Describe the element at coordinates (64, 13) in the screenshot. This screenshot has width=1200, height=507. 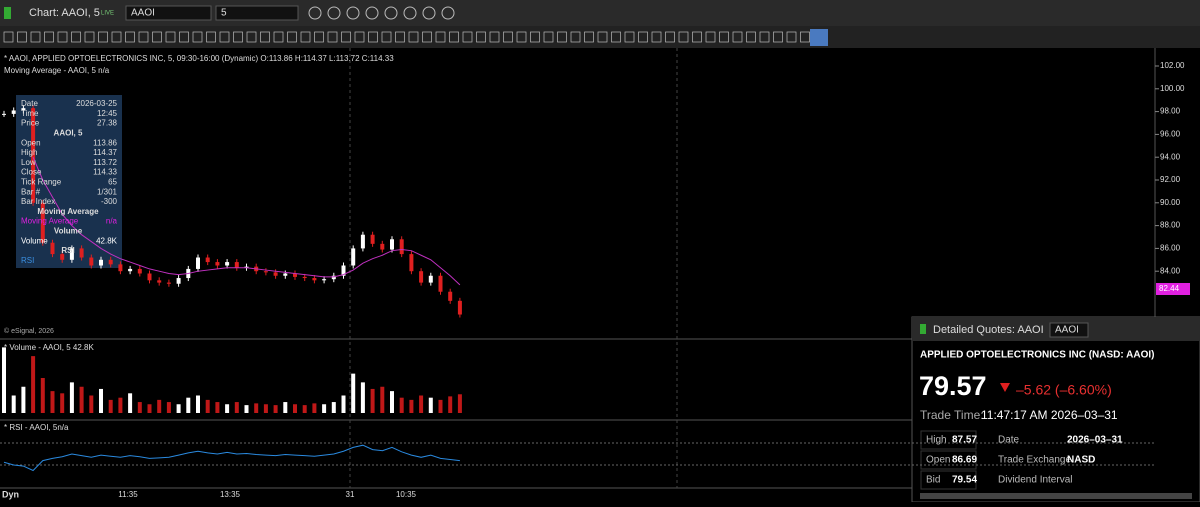
I see `window-title: Chart: AAOI, 5` at that location.